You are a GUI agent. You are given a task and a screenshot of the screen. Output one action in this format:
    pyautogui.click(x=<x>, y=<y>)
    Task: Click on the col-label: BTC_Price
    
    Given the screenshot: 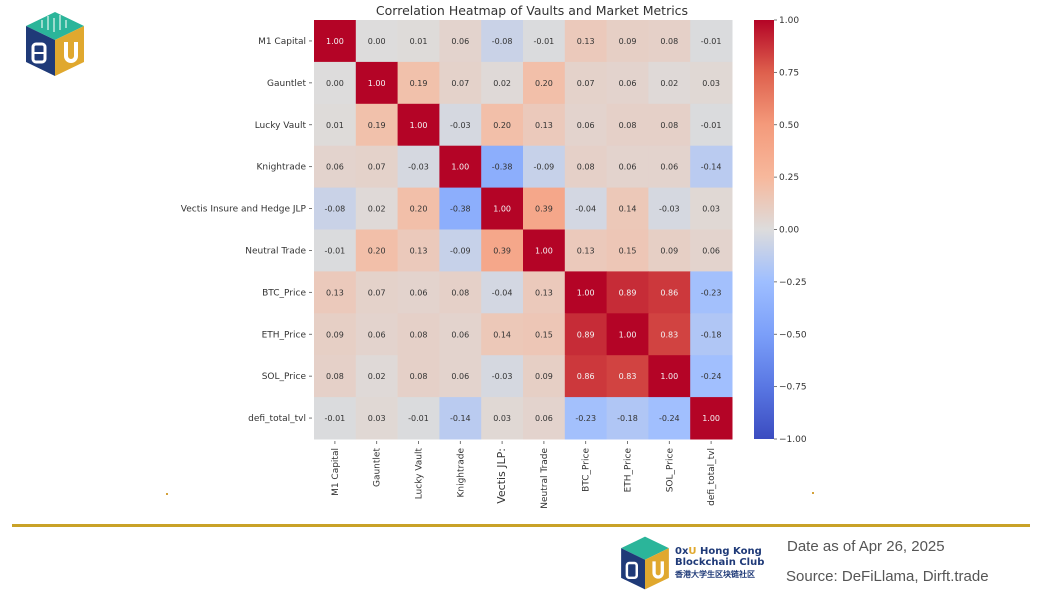 What is the action you would take?
    pyautogui.click(x=587, y=470)
    